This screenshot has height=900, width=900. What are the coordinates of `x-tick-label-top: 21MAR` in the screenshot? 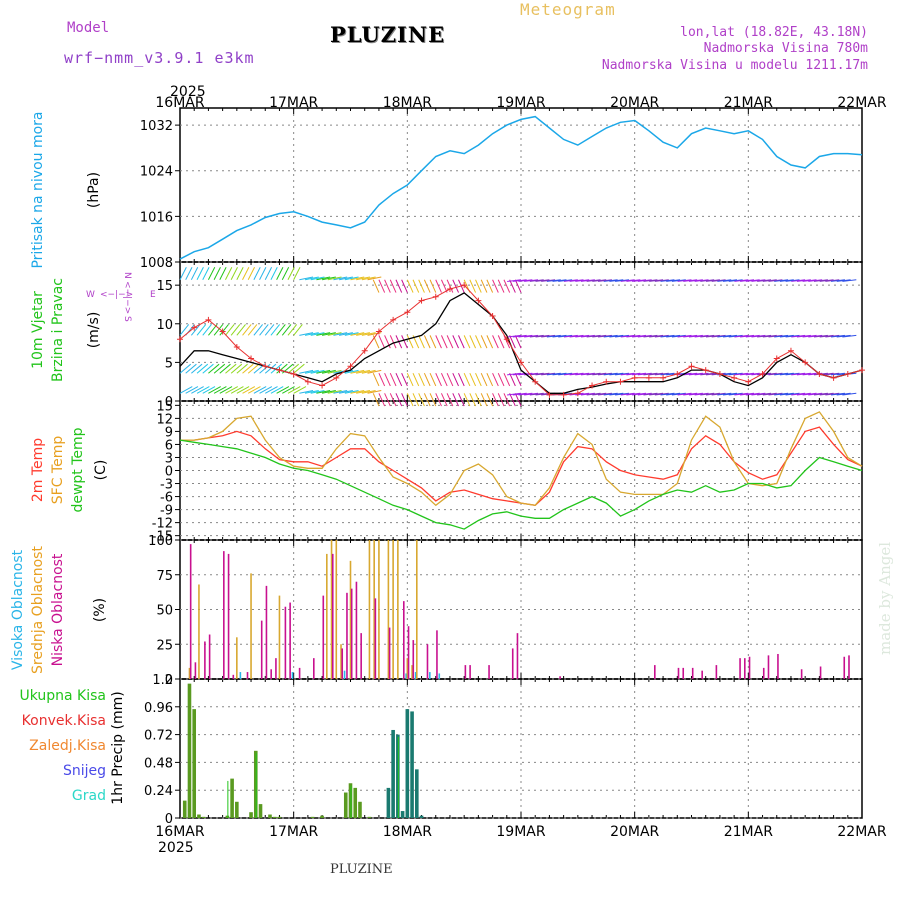 It's located at (748, 103).